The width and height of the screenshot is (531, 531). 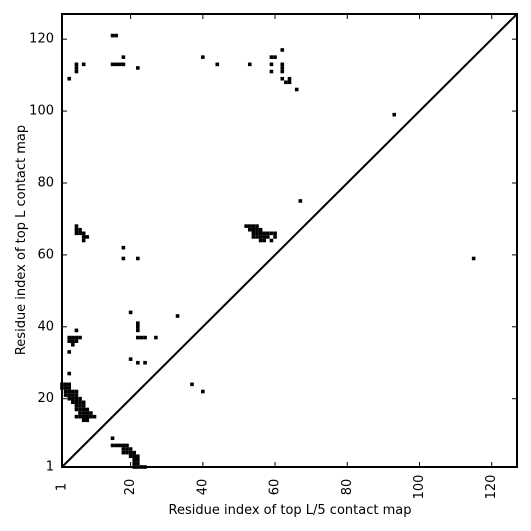 What do you see at coordinates (202, 487) in the screenshot?
I see `x-tick-label: 40` at bounding box center [202, 487].